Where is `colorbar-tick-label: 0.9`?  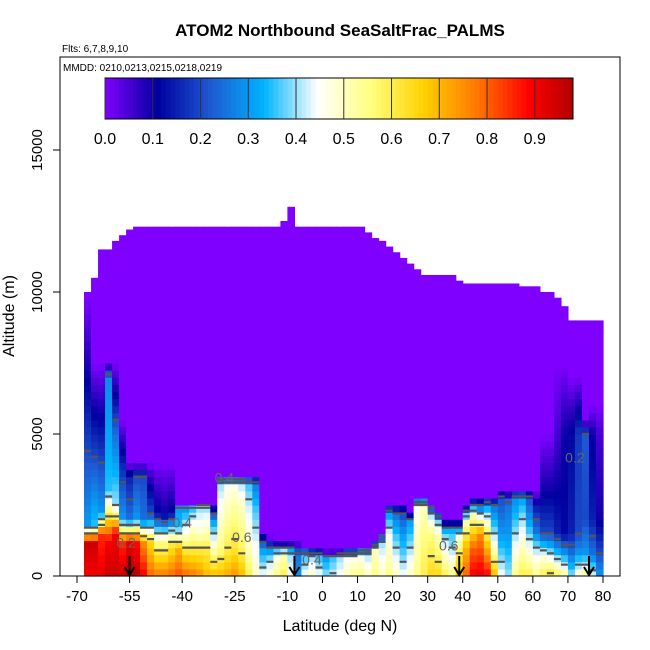
colorbar-tick-label: 0.9 is located at coordinates (535, 139).